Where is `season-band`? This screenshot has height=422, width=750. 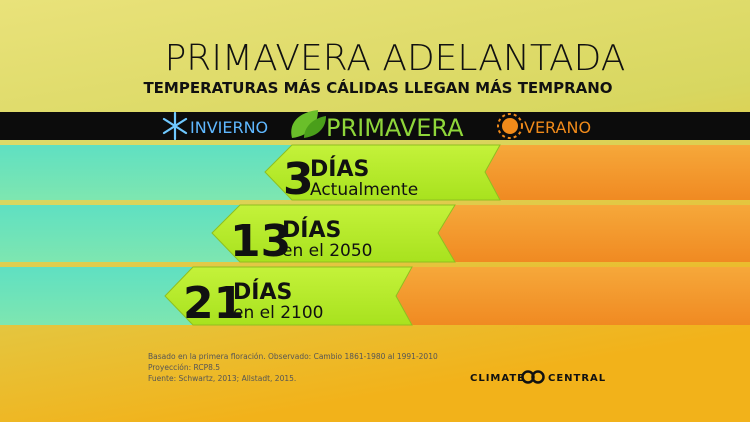 season-band is located at coordinates (375, 126).